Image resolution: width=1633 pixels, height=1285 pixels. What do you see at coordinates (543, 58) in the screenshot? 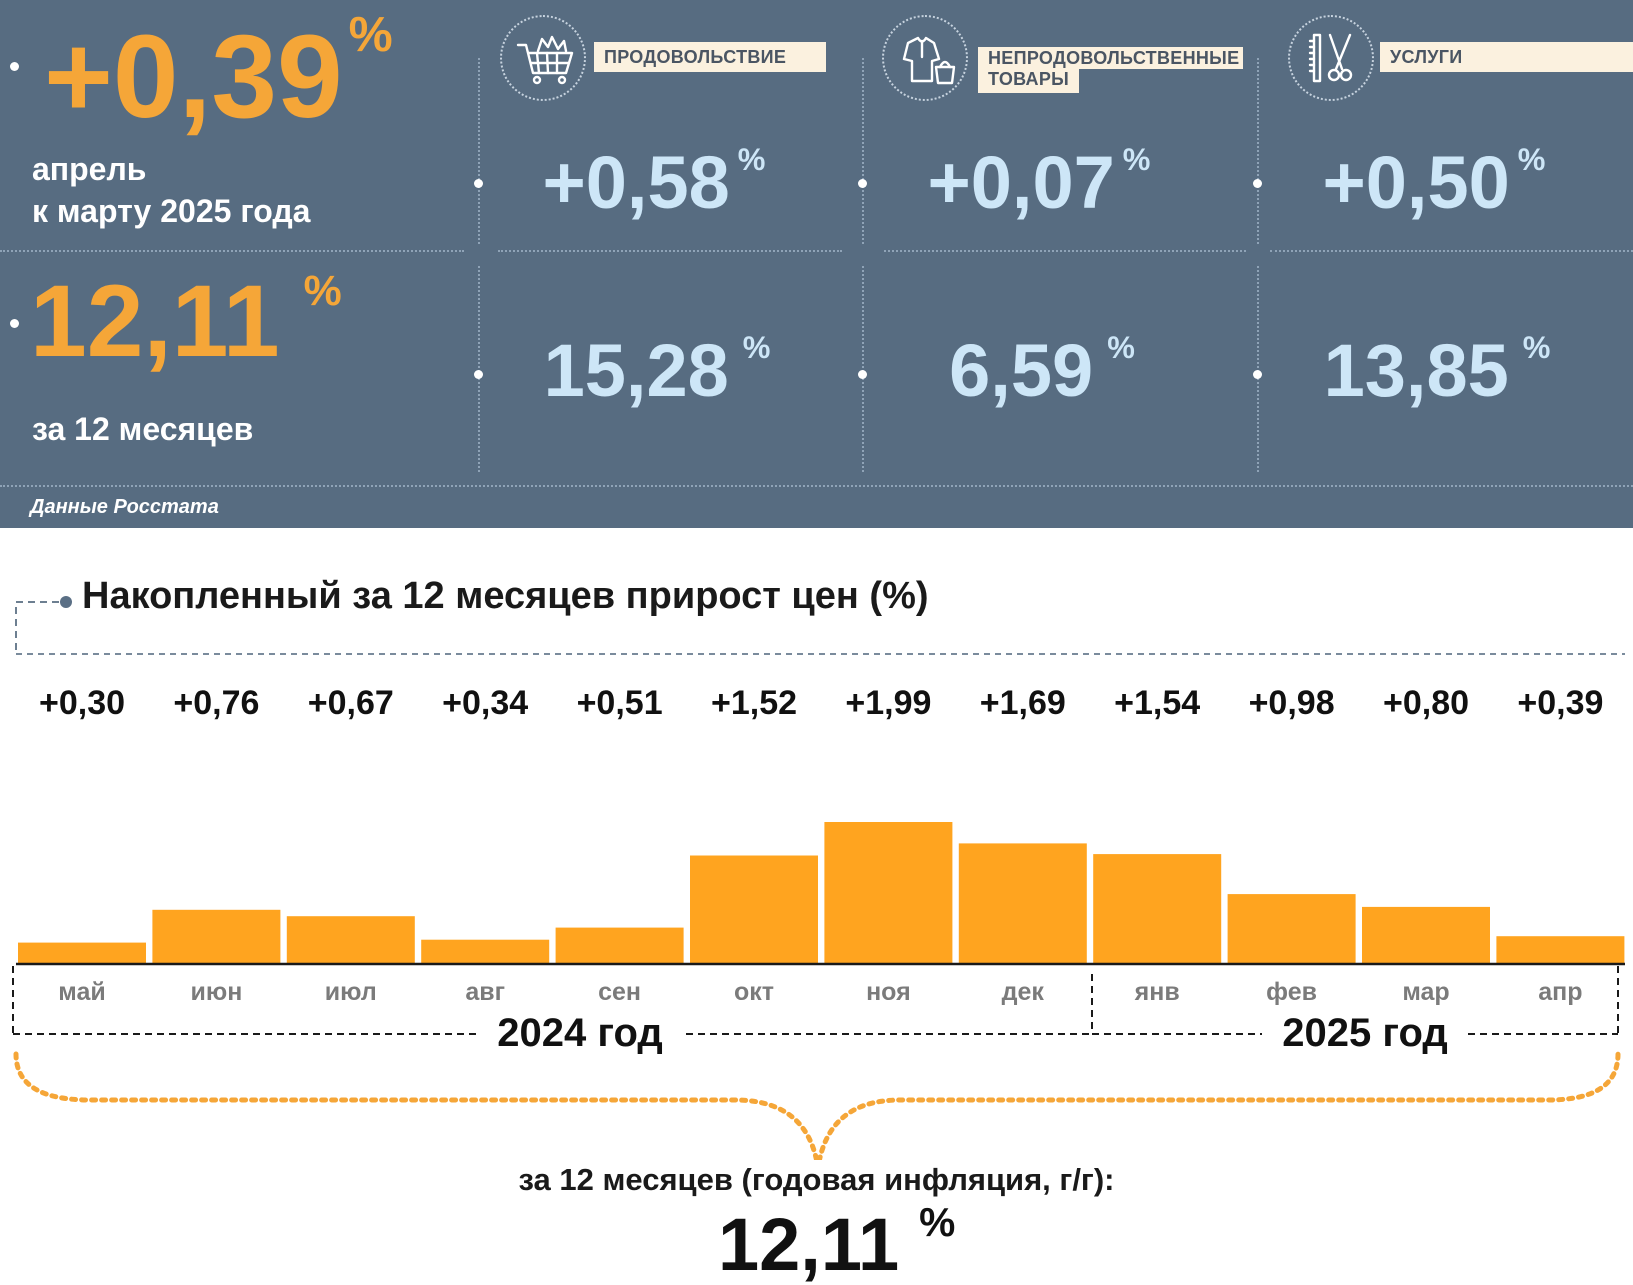
I see `shopping-cart-icon` at bounding box center [543, 58].